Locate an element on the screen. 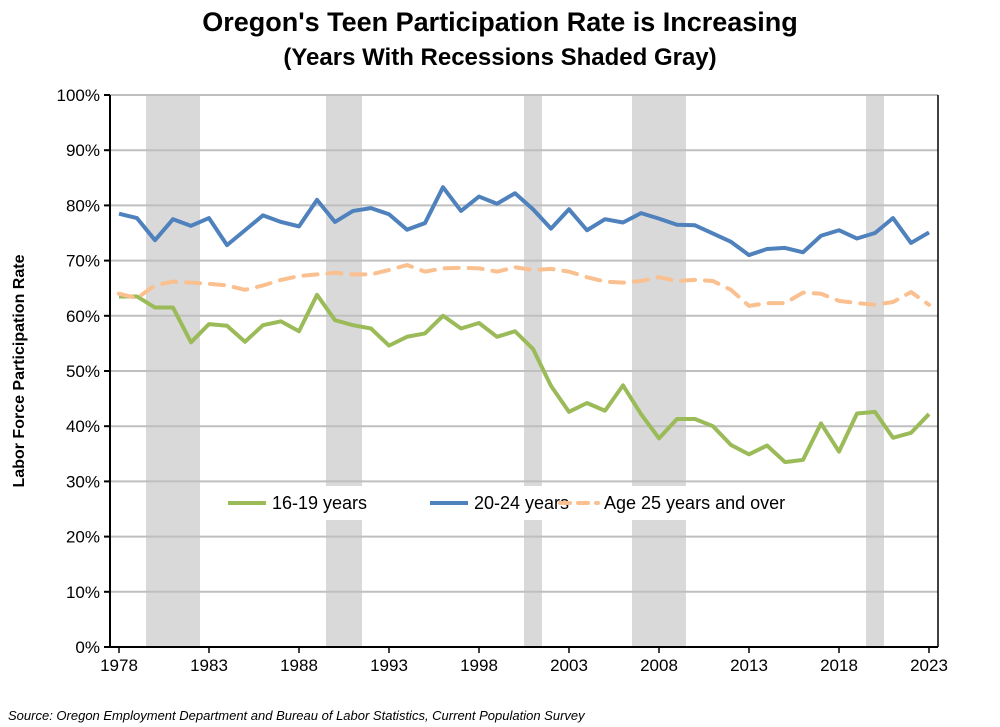 Image resolution: width=1000 pixels, height=727 pixels. legend-box is located at coordinates (510, 503).